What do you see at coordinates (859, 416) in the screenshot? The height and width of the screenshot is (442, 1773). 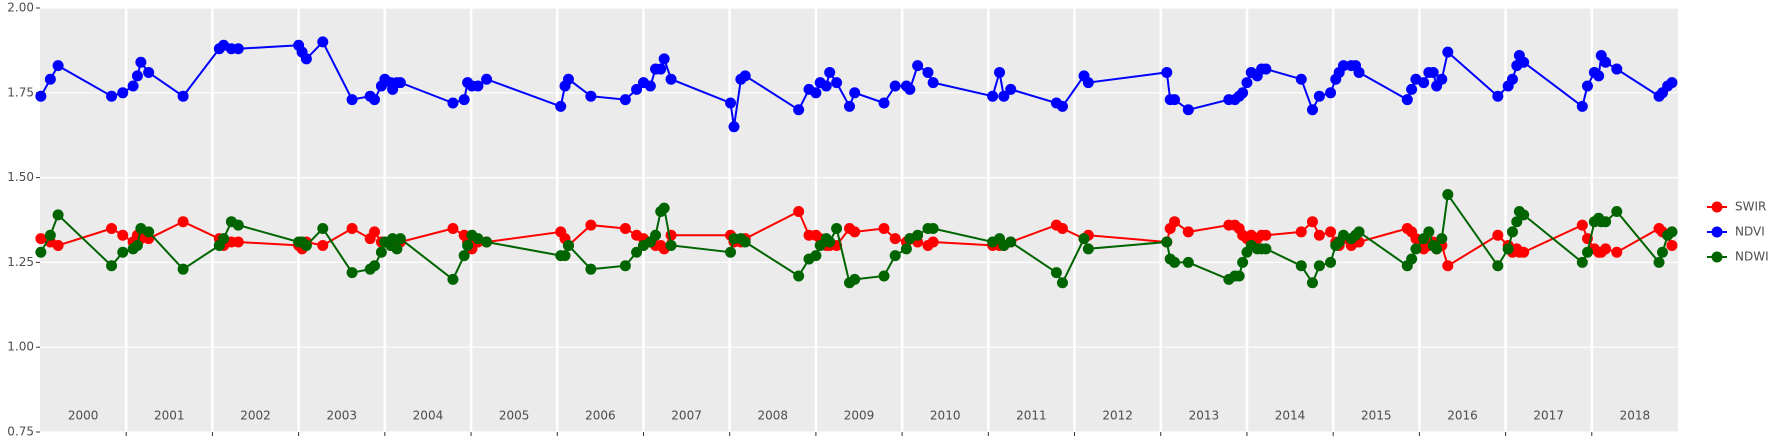 I see `year-label: 2009` at bounding box center [859, 416].